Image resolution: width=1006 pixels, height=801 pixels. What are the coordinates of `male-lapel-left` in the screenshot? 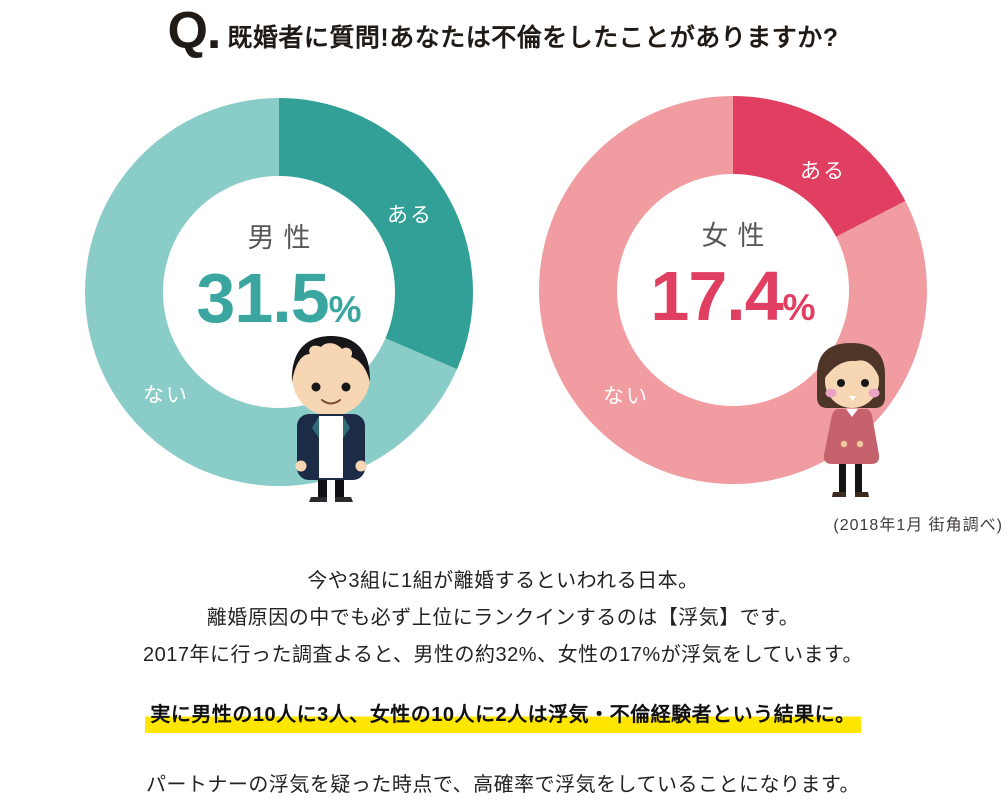 It's located at (315, 427).